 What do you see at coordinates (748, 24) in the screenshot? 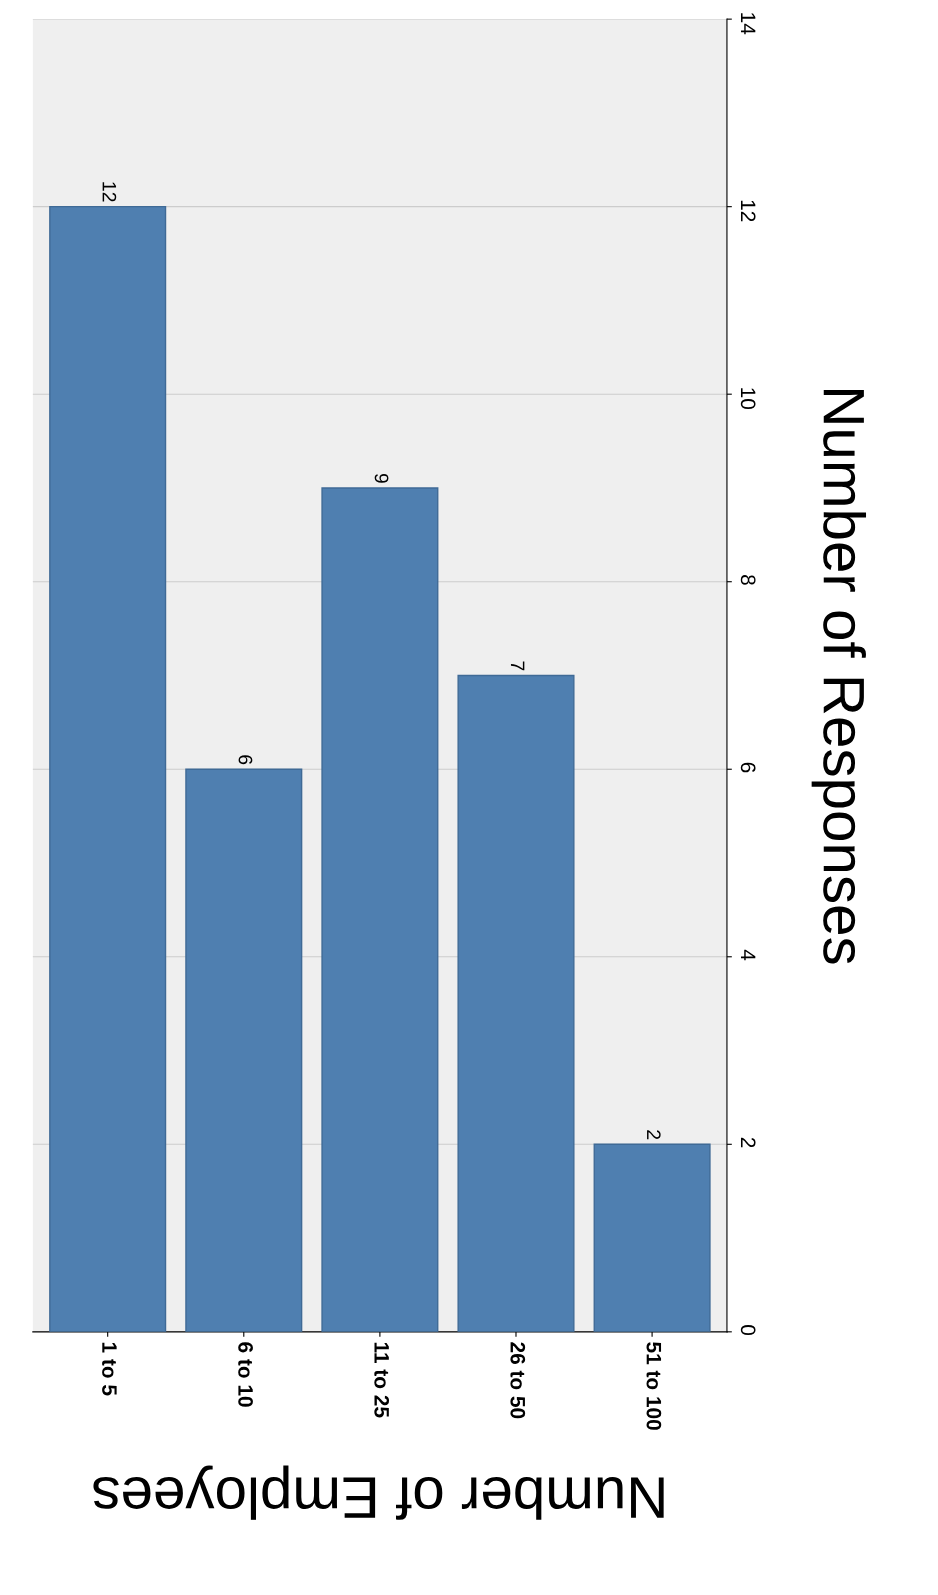
I see `y-tick-label: 14` at bounding box center [748, 24].